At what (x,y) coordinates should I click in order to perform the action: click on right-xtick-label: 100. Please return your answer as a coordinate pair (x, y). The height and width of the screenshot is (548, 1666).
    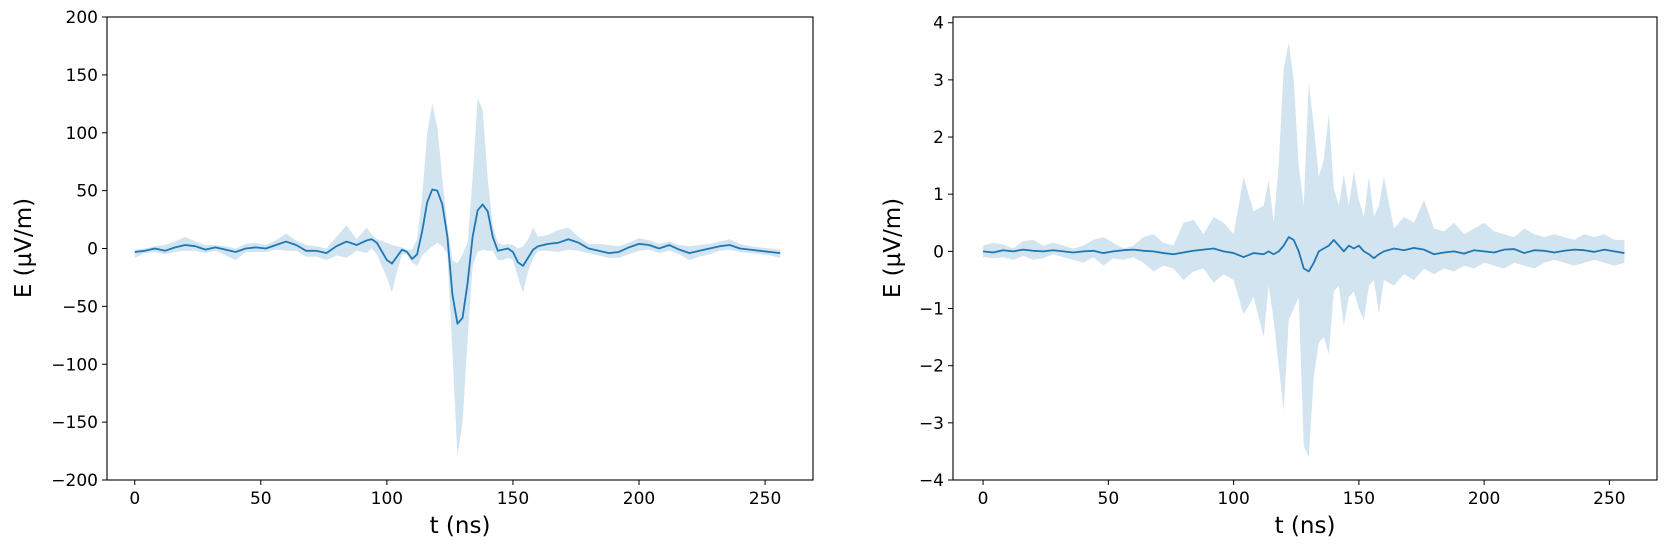
    Looking at the image, I should click on (1233, 499).